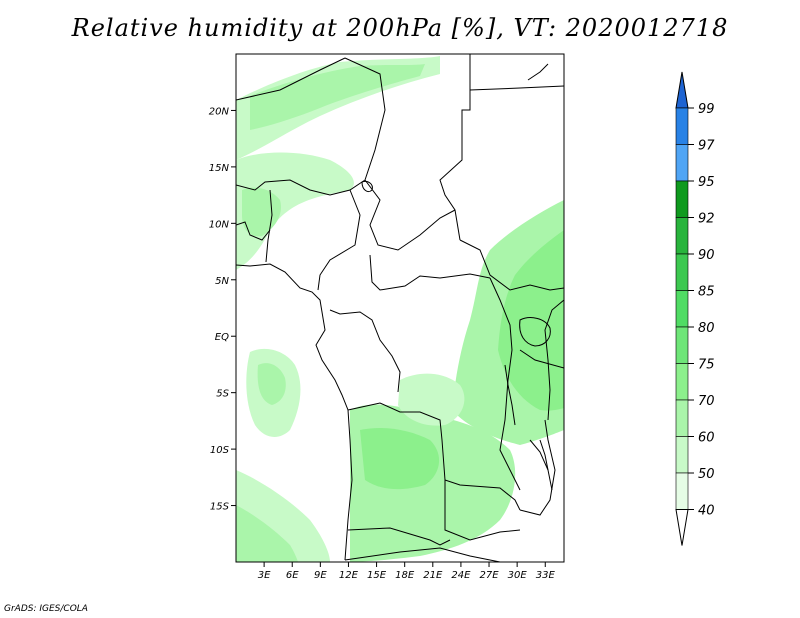 Image resolution: width=800 pixels, height=618 pixels. Describe the element at coordinates (301, 187) in the screenshot. I see `border-sahel` at that location.